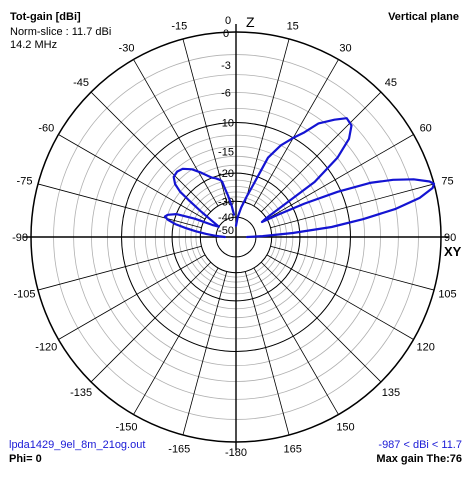  I want to click on angle-tick-label: 90, so click(450, 238).